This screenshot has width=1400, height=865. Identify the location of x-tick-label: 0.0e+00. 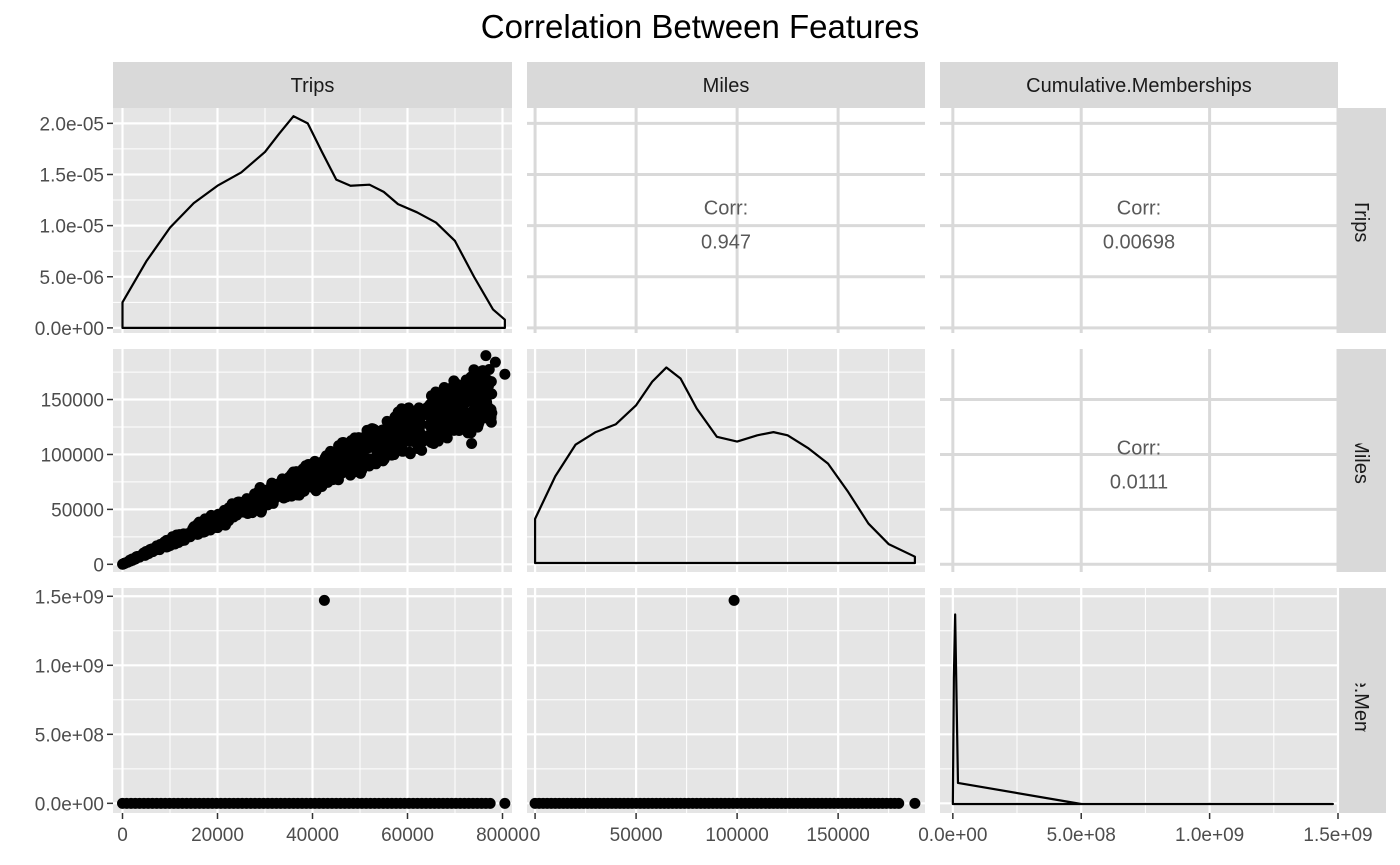
(952, 835).